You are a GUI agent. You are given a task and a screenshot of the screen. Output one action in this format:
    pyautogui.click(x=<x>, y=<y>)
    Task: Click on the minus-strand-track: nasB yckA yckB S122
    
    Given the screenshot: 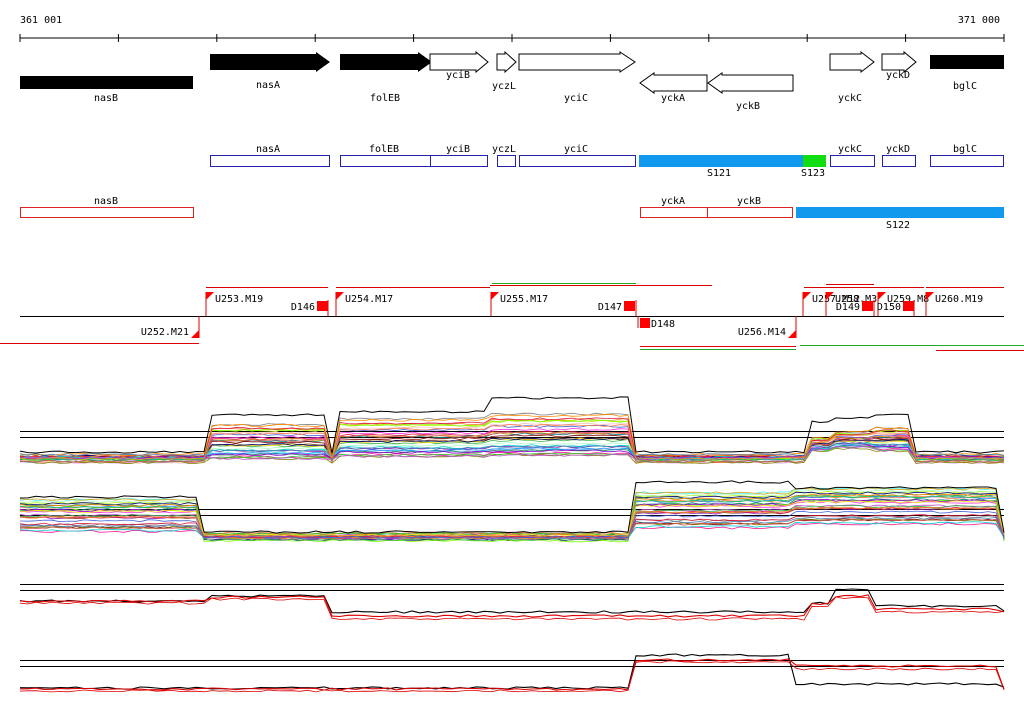 What is the action you would take?
    pyautogui.click(x=512, y=213)
    